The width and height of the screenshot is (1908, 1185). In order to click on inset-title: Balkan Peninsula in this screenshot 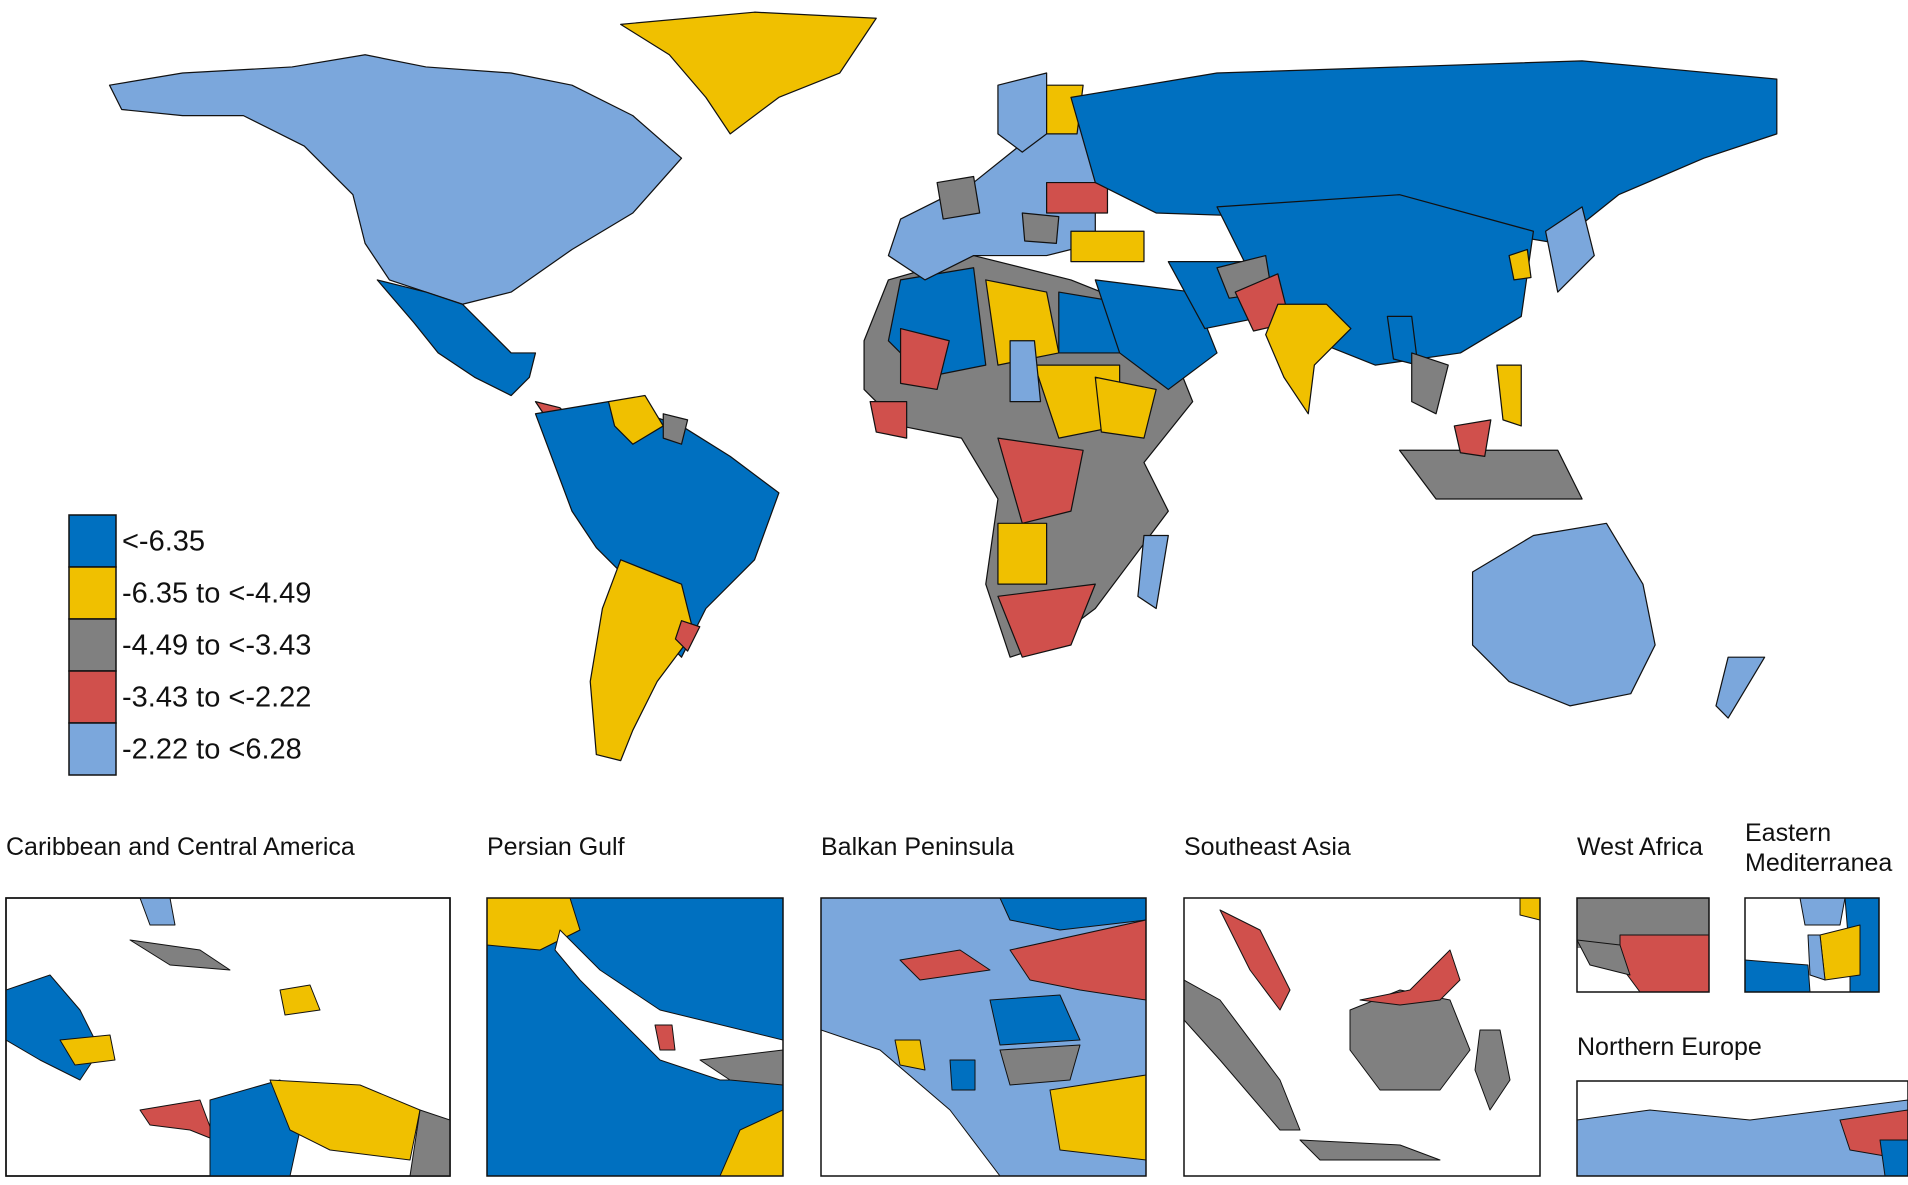, I will do `click(918, 847)`.